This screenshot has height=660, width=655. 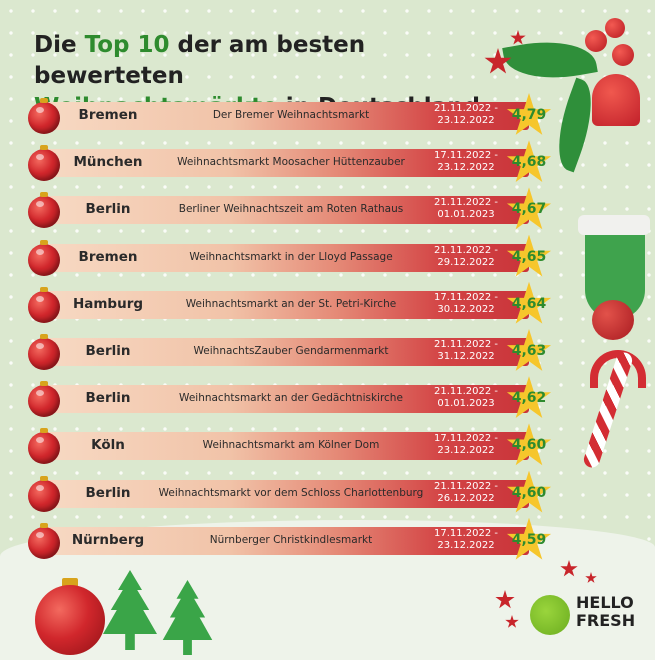 What do you see at coordinates (529, 115) in the screenshot?
I see `rating-value: 4,79` at bounding box center [529, 115].